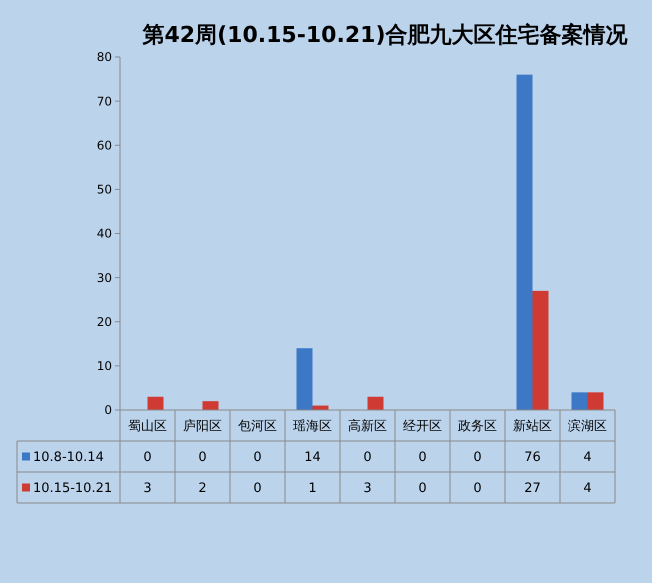  I want to click on x-tick-label: 政务区, so click(477, 426).